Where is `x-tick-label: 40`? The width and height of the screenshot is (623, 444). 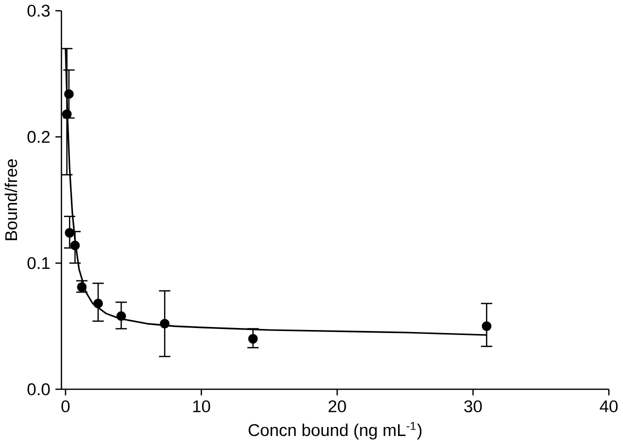
x-tick-label: 40 is located at coordinates (609, 406).